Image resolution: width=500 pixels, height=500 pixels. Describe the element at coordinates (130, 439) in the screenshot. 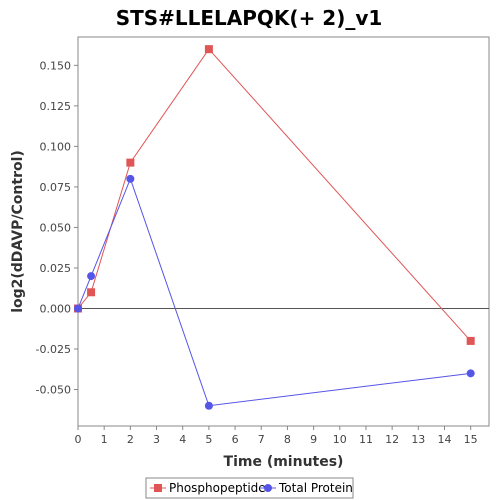

I see `x-tick-label: 2` at that location.